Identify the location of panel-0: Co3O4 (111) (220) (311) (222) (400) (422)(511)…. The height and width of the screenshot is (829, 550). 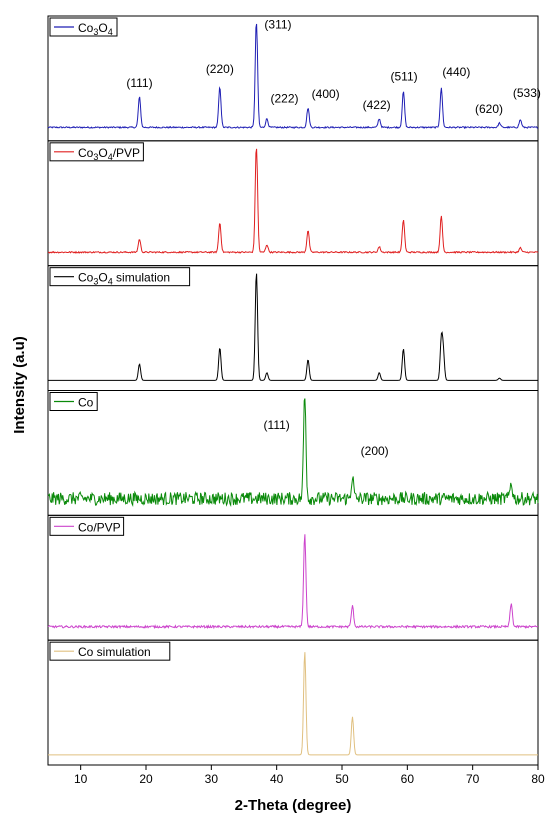
(294, 78).